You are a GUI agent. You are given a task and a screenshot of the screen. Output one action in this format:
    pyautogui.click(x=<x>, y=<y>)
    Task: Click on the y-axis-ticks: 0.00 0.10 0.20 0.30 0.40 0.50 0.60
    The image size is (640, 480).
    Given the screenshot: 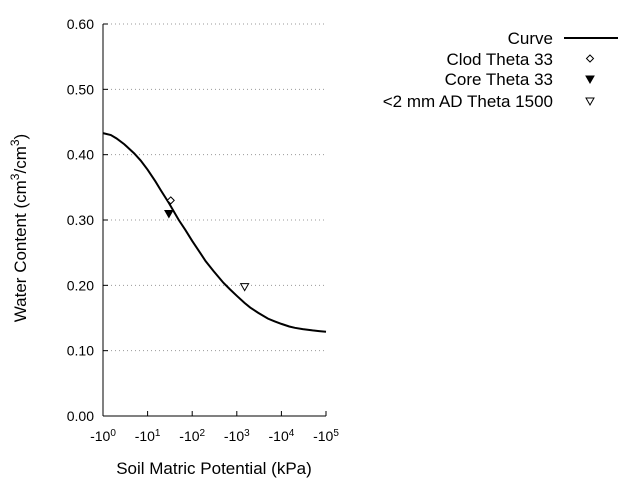 What is the action you would take?
    pyautogui.click(x=87, y=220)
    